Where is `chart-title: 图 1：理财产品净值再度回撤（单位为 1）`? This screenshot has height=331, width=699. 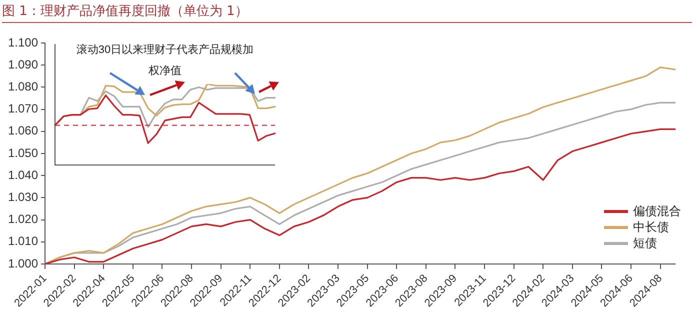 chart-title: 图 1：理财产品净值再度回撤（单位为 1） is located at coordinates (347, 12).